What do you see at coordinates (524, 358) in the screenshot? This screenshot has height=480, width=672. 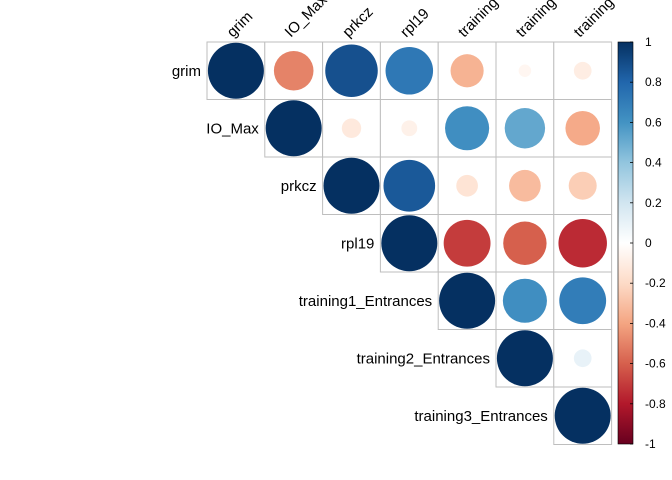 I see `corr-circle-training2_Entrances-training2_Entrances` at bounding box center [524, 358].